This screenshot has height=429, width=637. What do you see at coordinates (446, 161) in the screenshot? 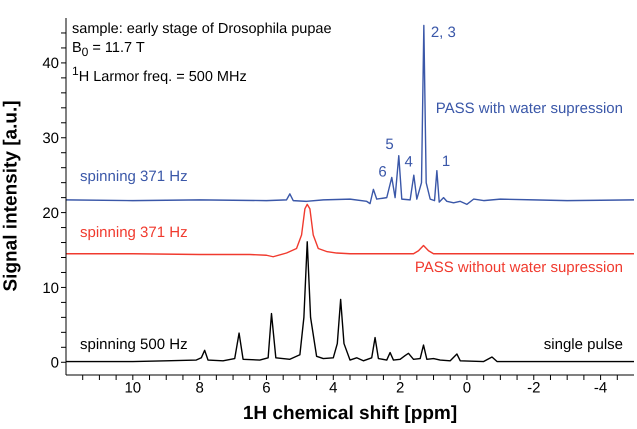
I see `annotation: 1` at bounding box center [446, 161].